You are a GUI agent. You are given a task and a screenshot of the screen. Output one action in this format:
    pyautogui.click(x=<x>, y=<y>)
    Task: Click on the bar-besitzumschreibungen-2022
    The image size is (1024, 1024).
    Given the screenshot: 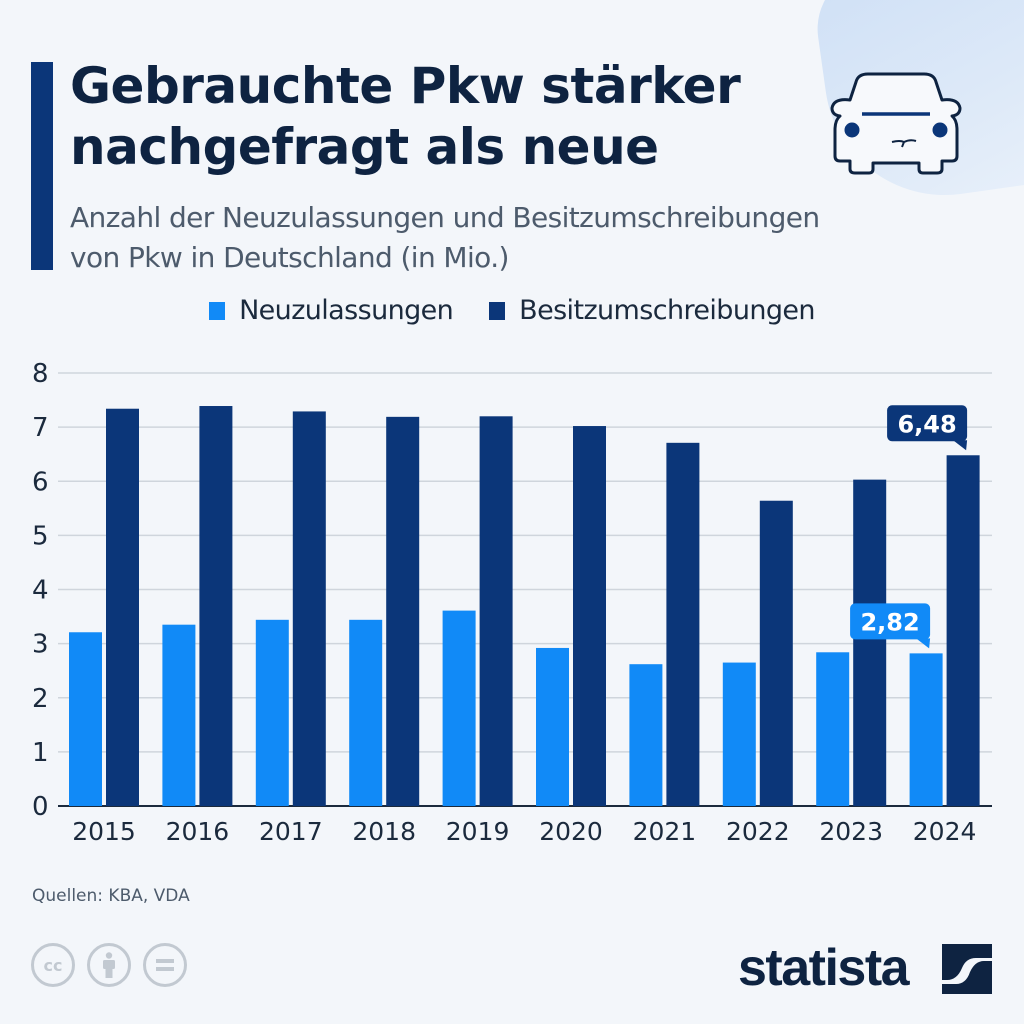 What is the action you would take?
    pyautogui.click(x=776, y=653)
    